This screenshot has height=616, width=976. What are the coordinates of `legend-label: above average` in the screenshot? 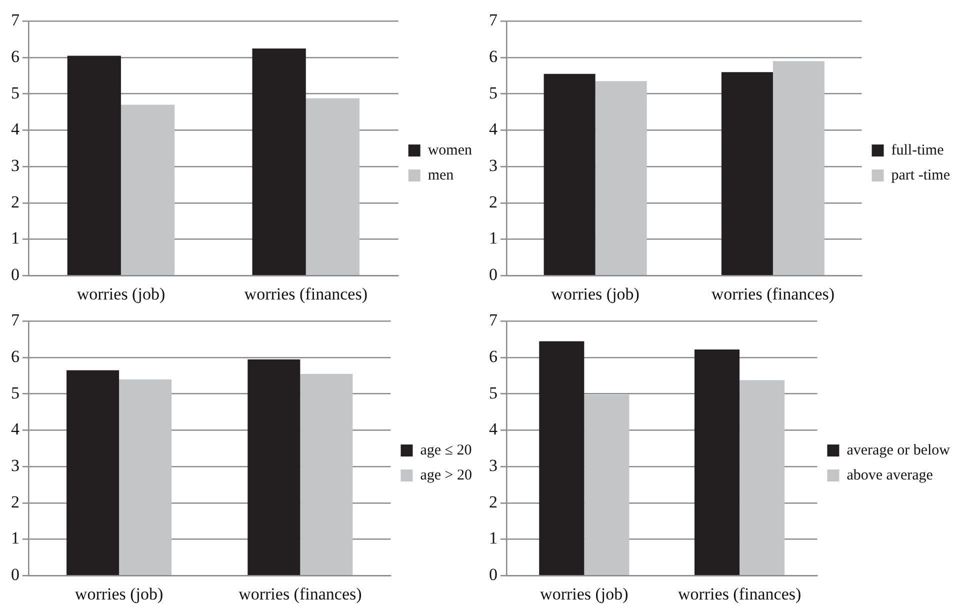 It's located at (890, 475).